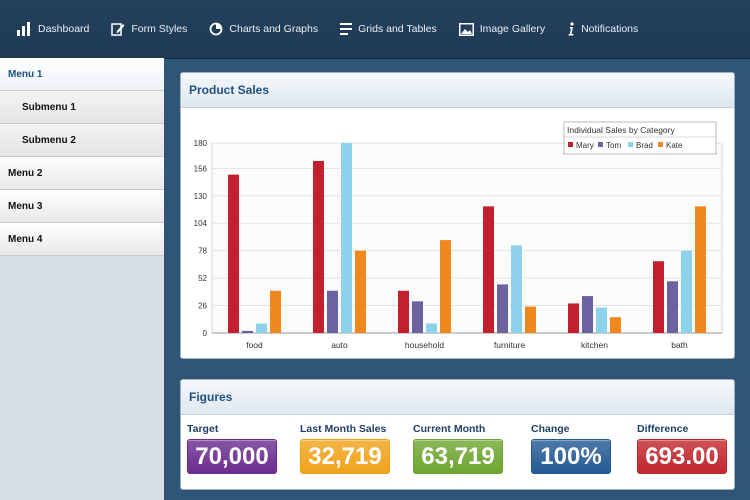  What do you see at coordinates (686, 291) in the screenshot?
I see `bar-brad-bath` at bounding box center [686, 291].